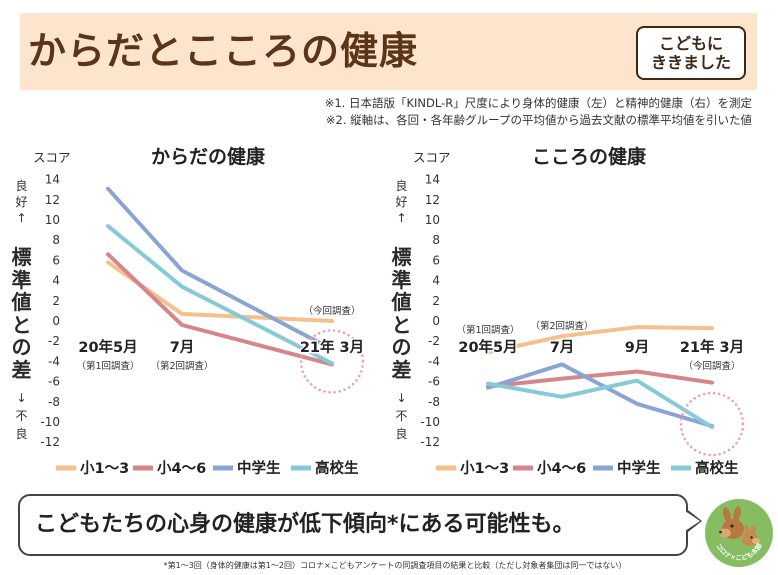 The height and width of the screenshot is (575, 778). I want to click on conclusion-text: こどもたちの心身の健康が低下傾向*にある可能性も。, so click(305, 524).